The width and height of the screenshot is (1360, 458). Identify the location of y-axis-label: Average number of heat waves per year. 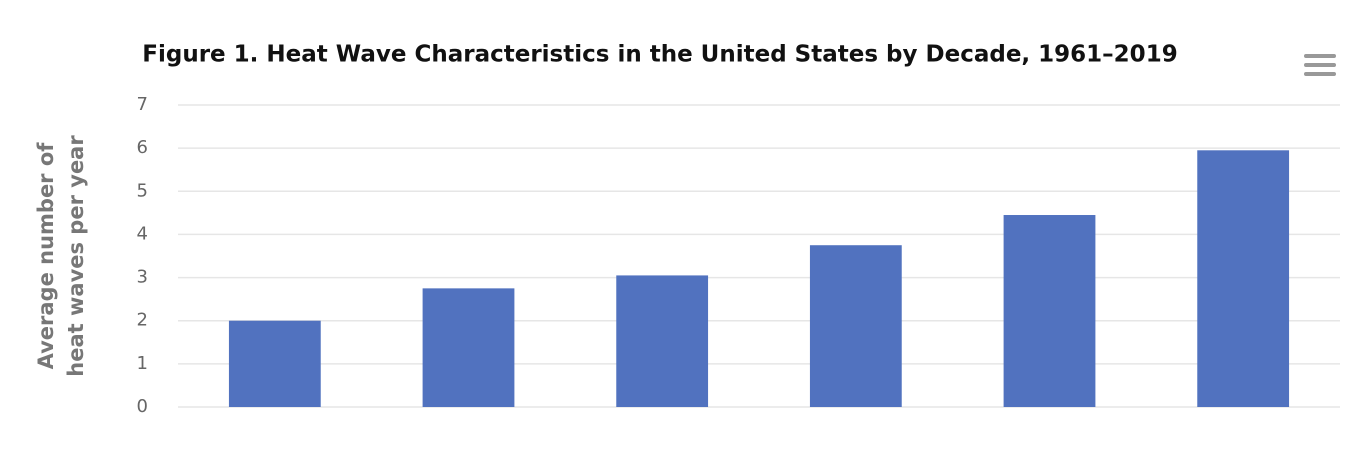
(61, 256).